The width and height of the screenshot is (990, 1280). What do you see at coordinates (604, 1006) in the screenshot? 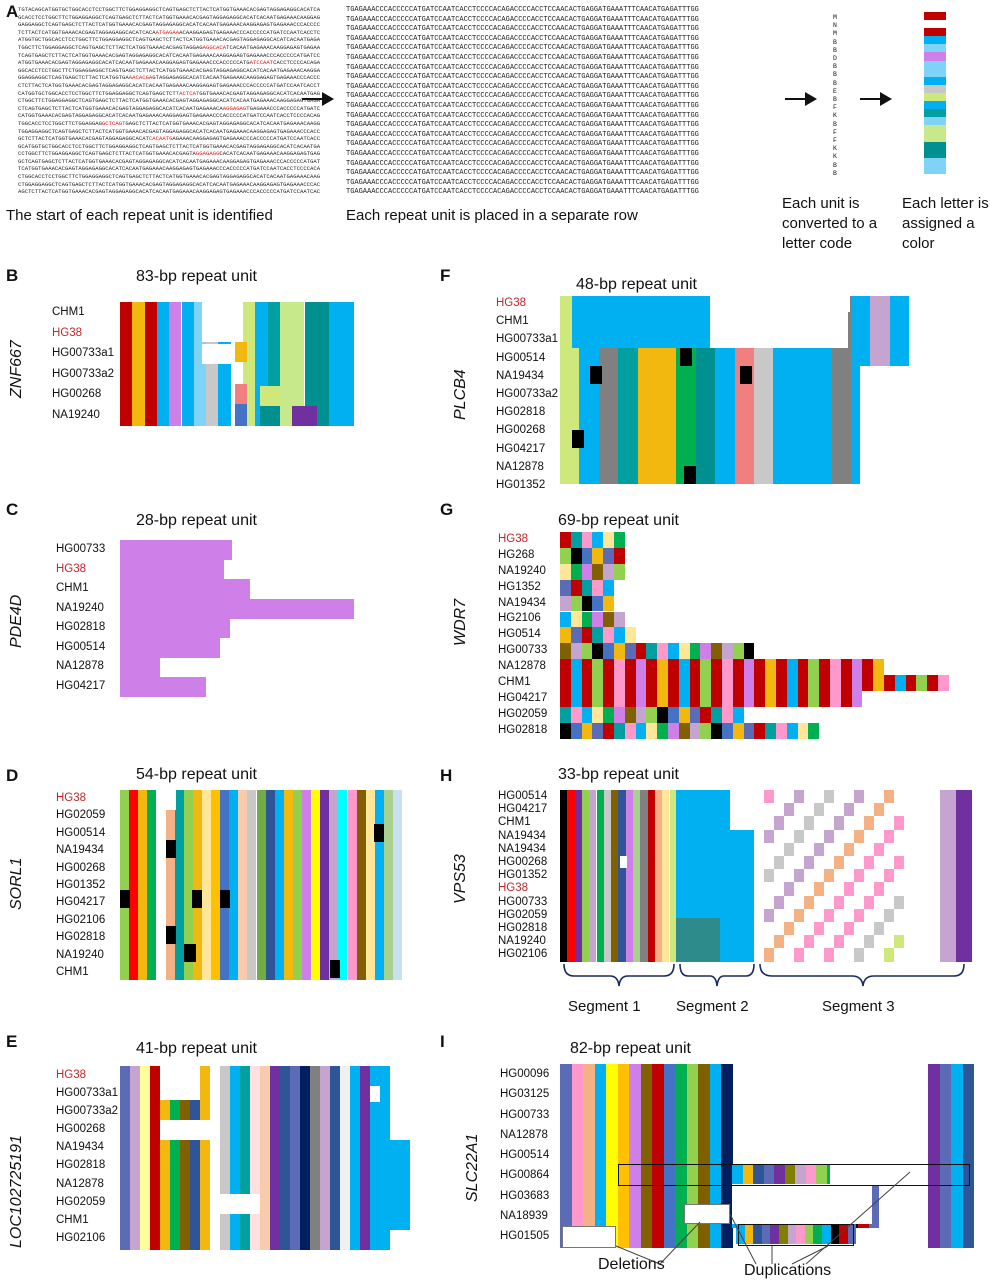
I see `segment-1-label: Segment 1` at bounding box center [604, 1006].